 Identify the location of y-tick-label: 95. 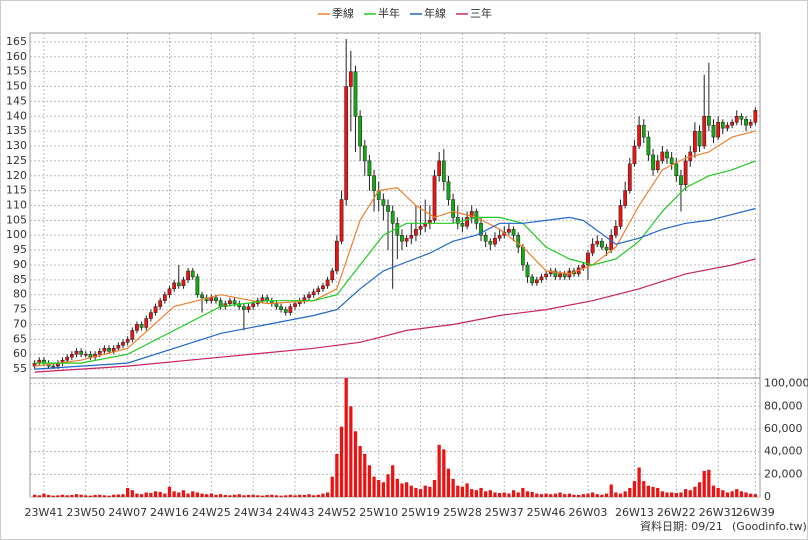
(20, 249).